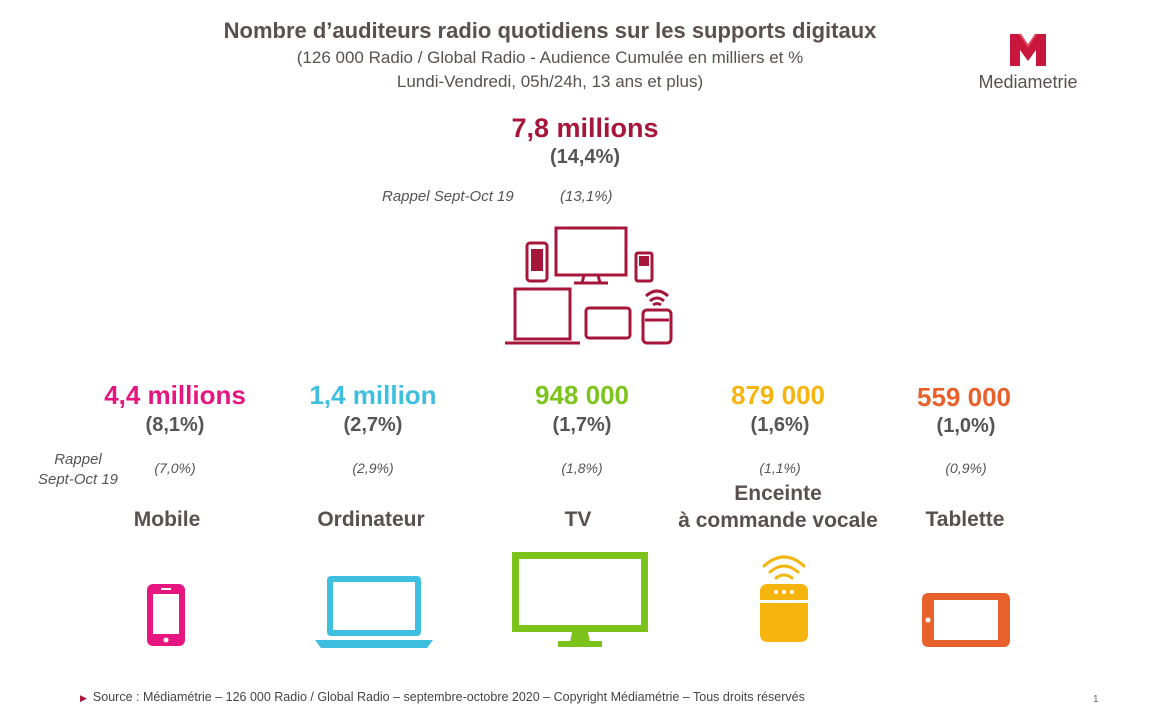 The image size is (1171, 711). Describe the element at coordinates (373, 395) in the screenshot. I see `ordinateur-value: 1,4 million` at that location.